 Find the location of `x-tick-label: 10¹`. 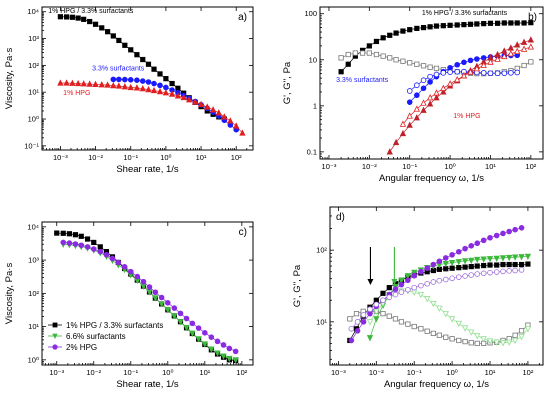

x-tick-label: 10¹ is located at coordinates (490, 372).